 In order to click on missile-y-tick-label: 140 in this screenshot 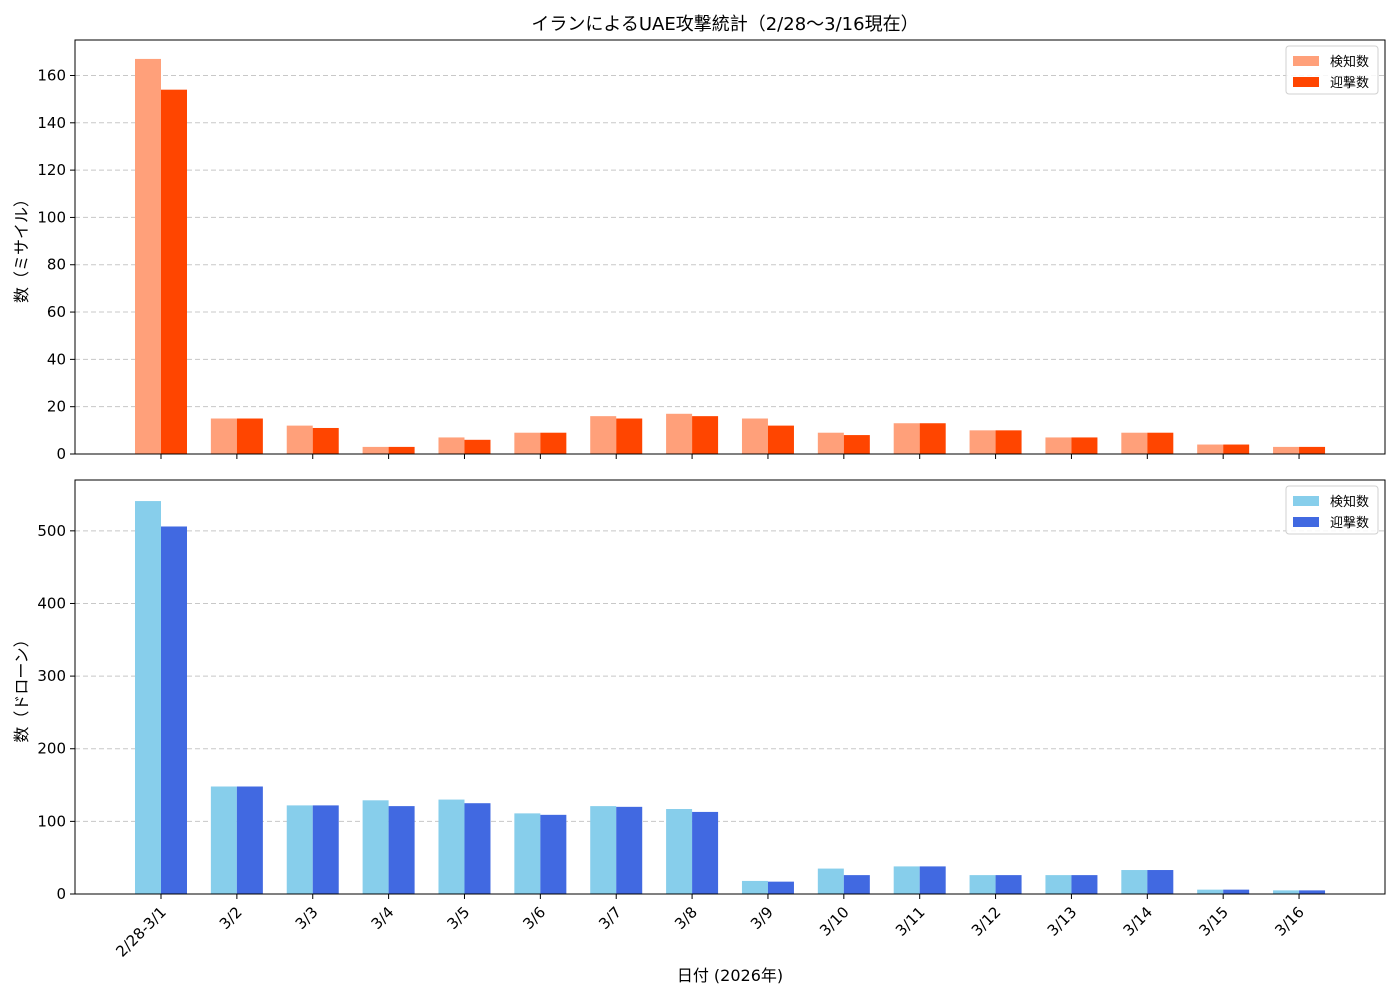, I will do `click(51, 123)`.